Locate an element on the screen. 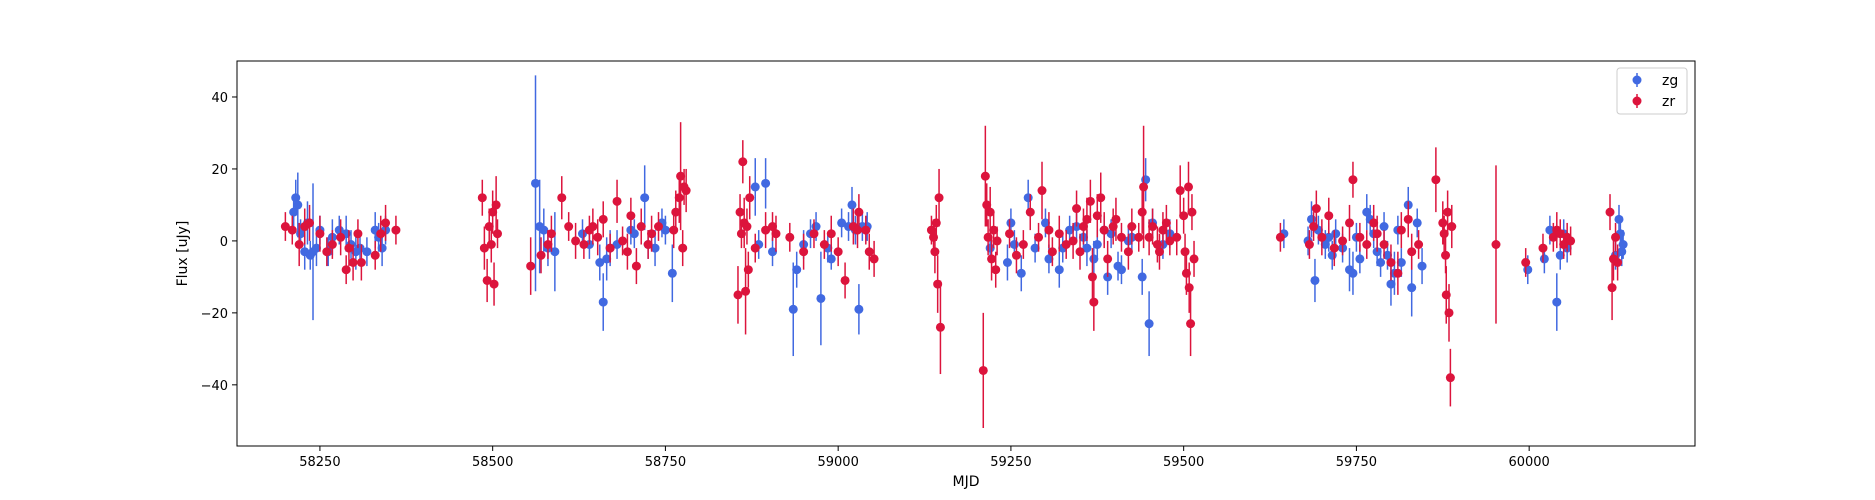 The image size is (1875, 500). x-tick-label: 59000 is located at coordinates (837, 462).